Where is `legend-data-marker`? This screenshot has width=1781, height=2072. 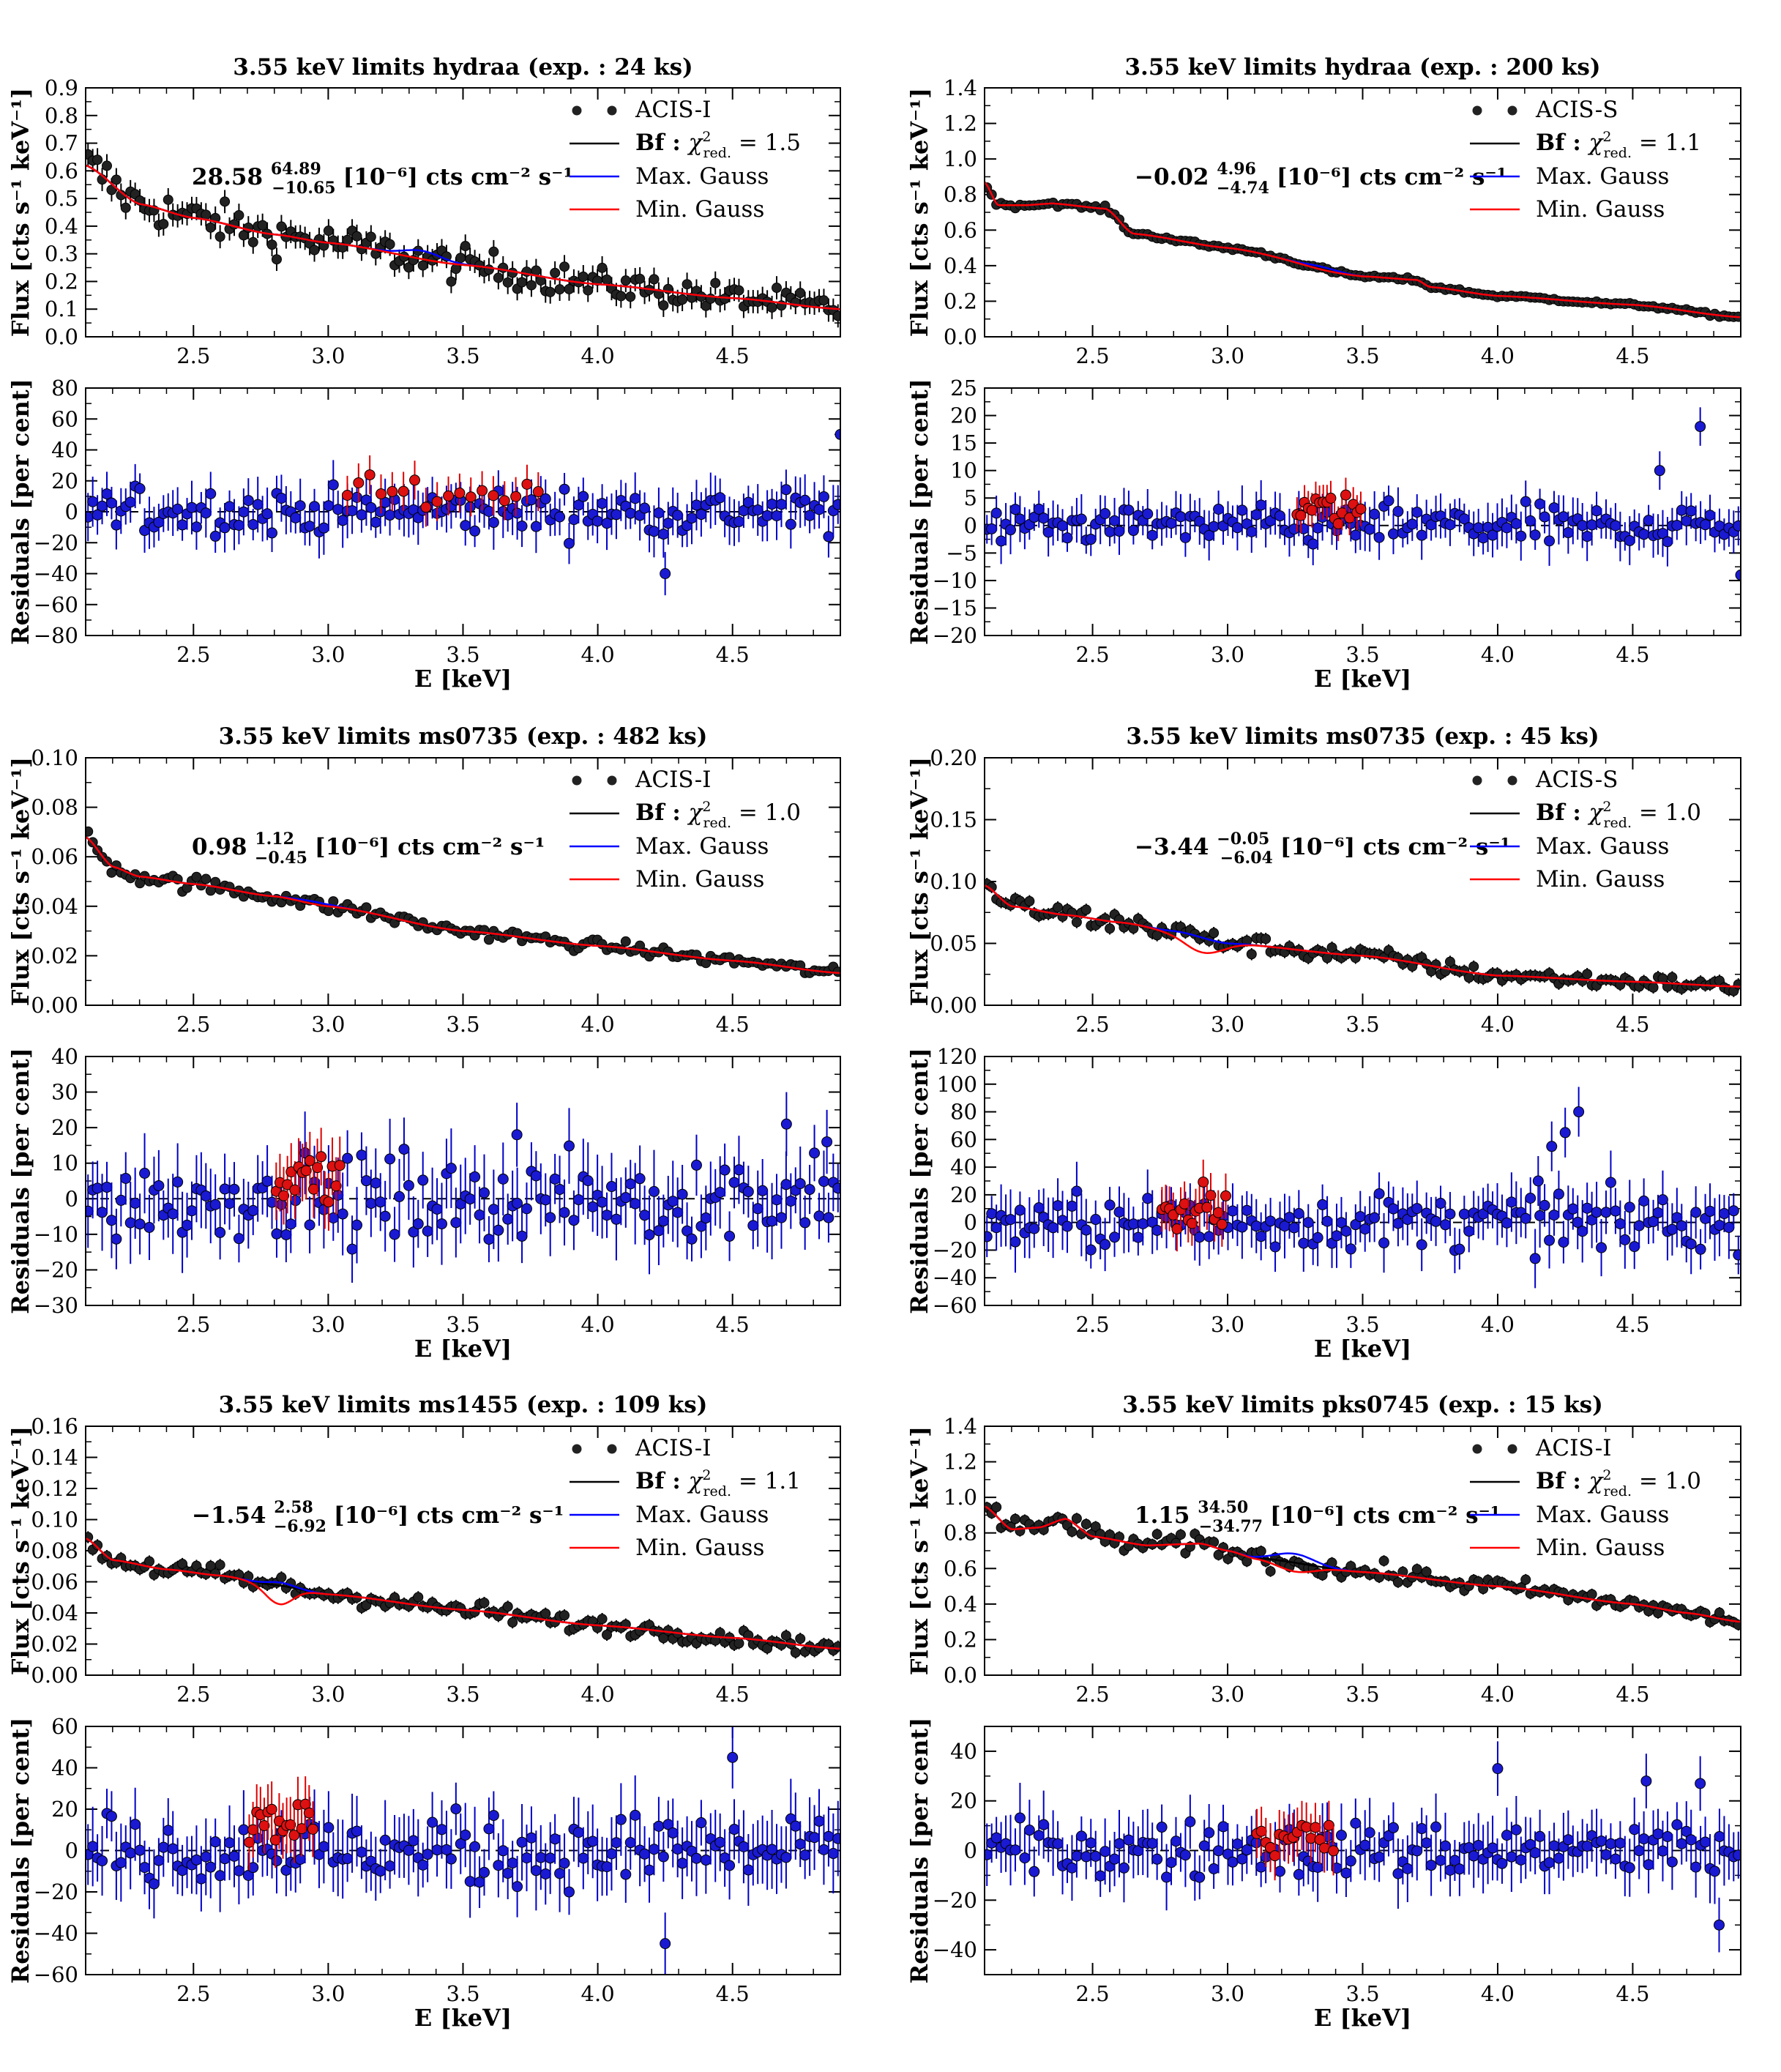
legend-data-marker is located at coordinates (612, 110).